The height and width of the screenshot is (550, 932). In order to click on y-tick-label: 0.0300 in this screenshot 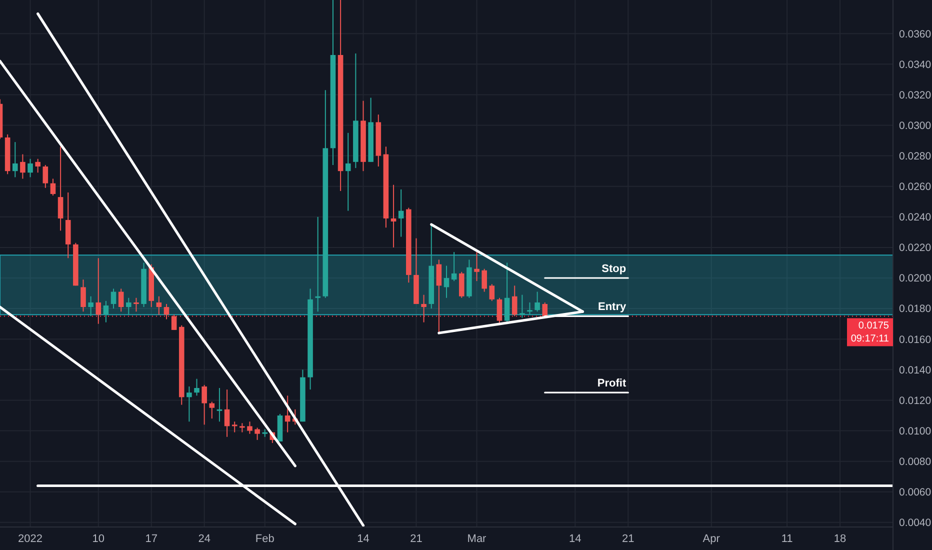, I will do `click(915, 126)`.